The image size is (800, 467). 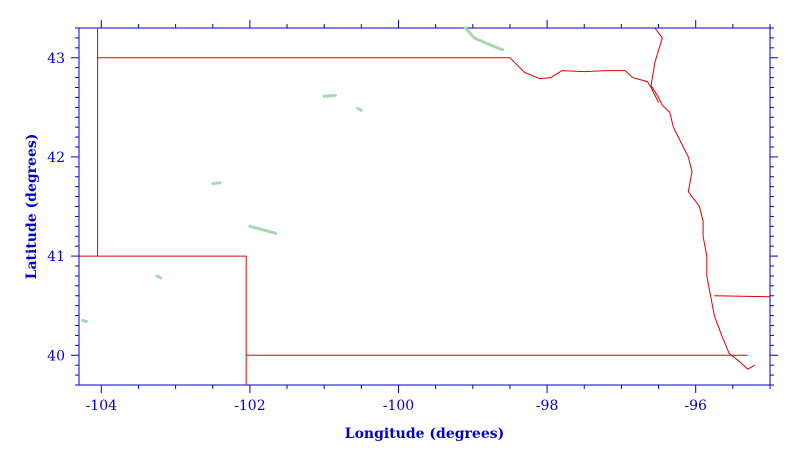 I want to click on x-axis-title: Longitude (degrees), so click(x=425, y=434).